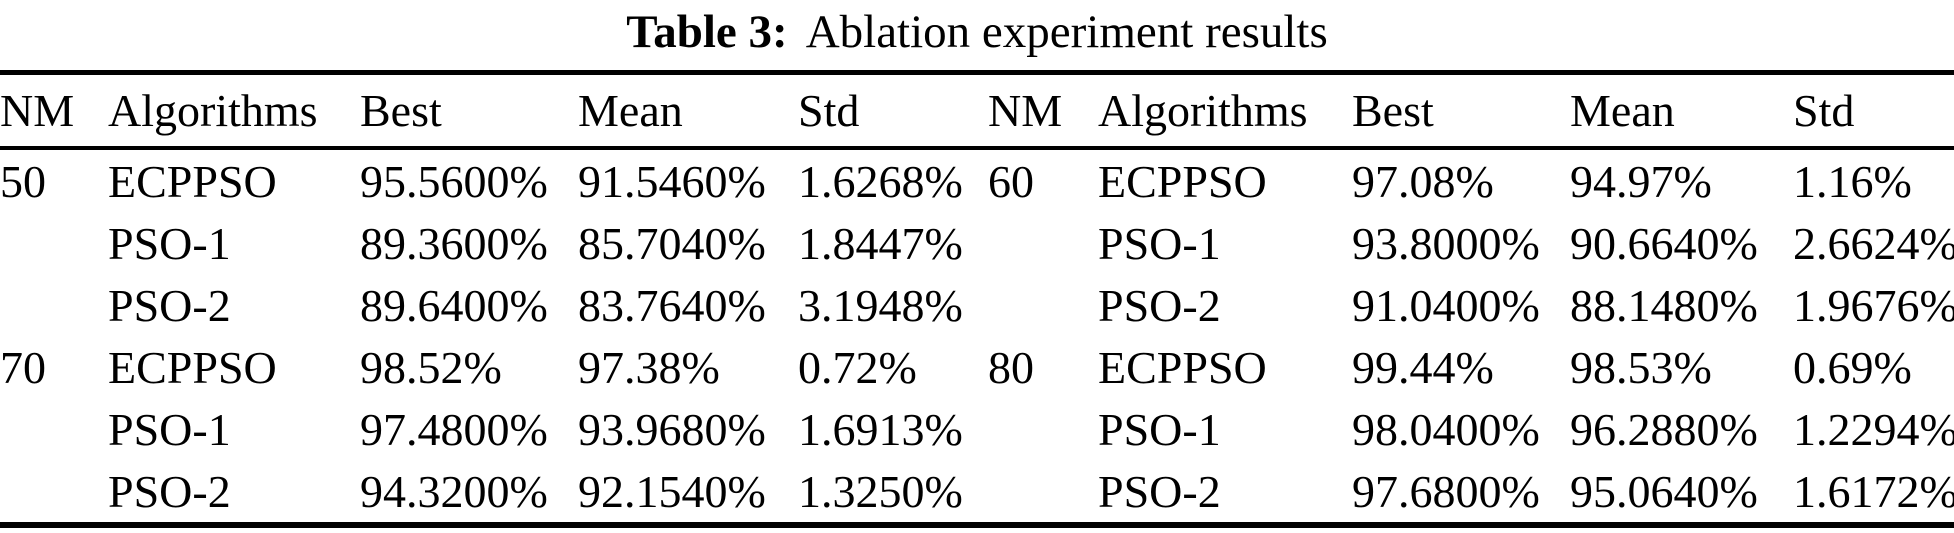 This screenshot has width=1954, height=533. What do you see at coordinates (1423, 181) in the screenshot?
I see `best-cell: 97.08%` at bounding box center [1423, 181].